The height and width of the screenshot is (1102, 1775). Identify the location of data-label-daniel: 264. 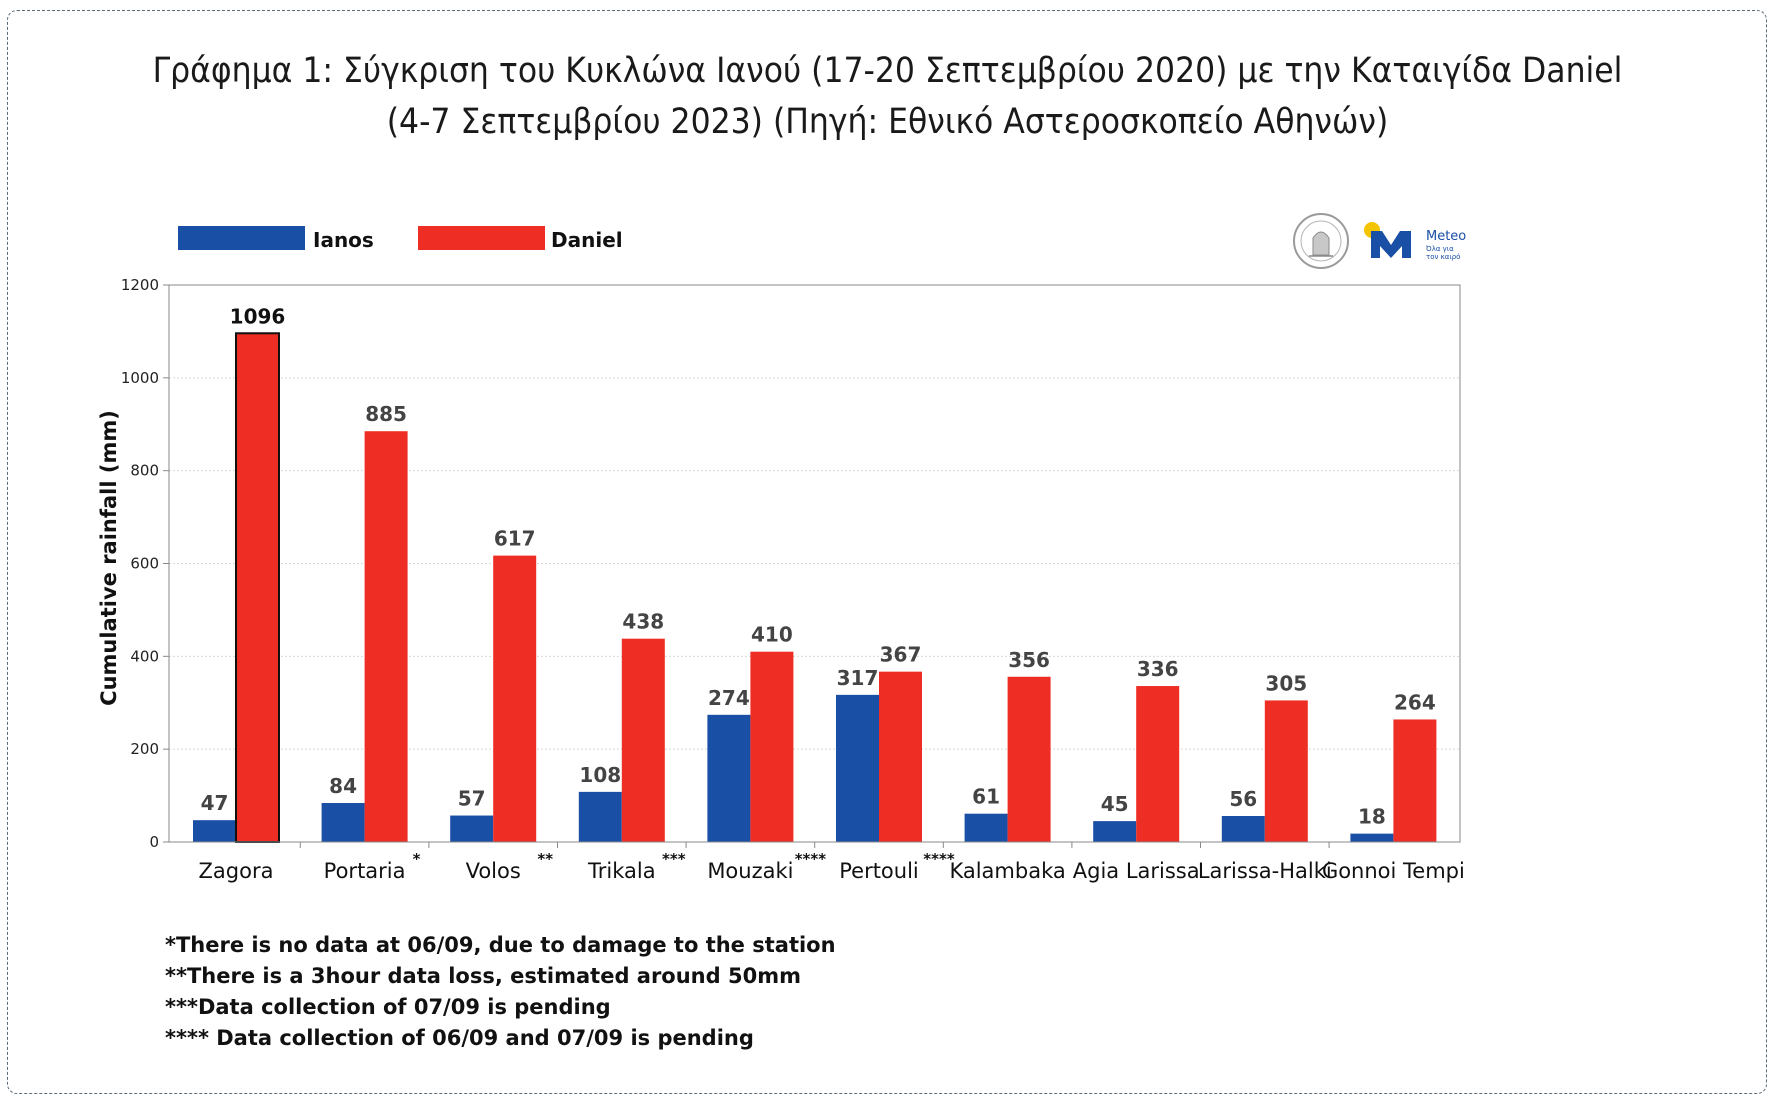
(1415, 702).